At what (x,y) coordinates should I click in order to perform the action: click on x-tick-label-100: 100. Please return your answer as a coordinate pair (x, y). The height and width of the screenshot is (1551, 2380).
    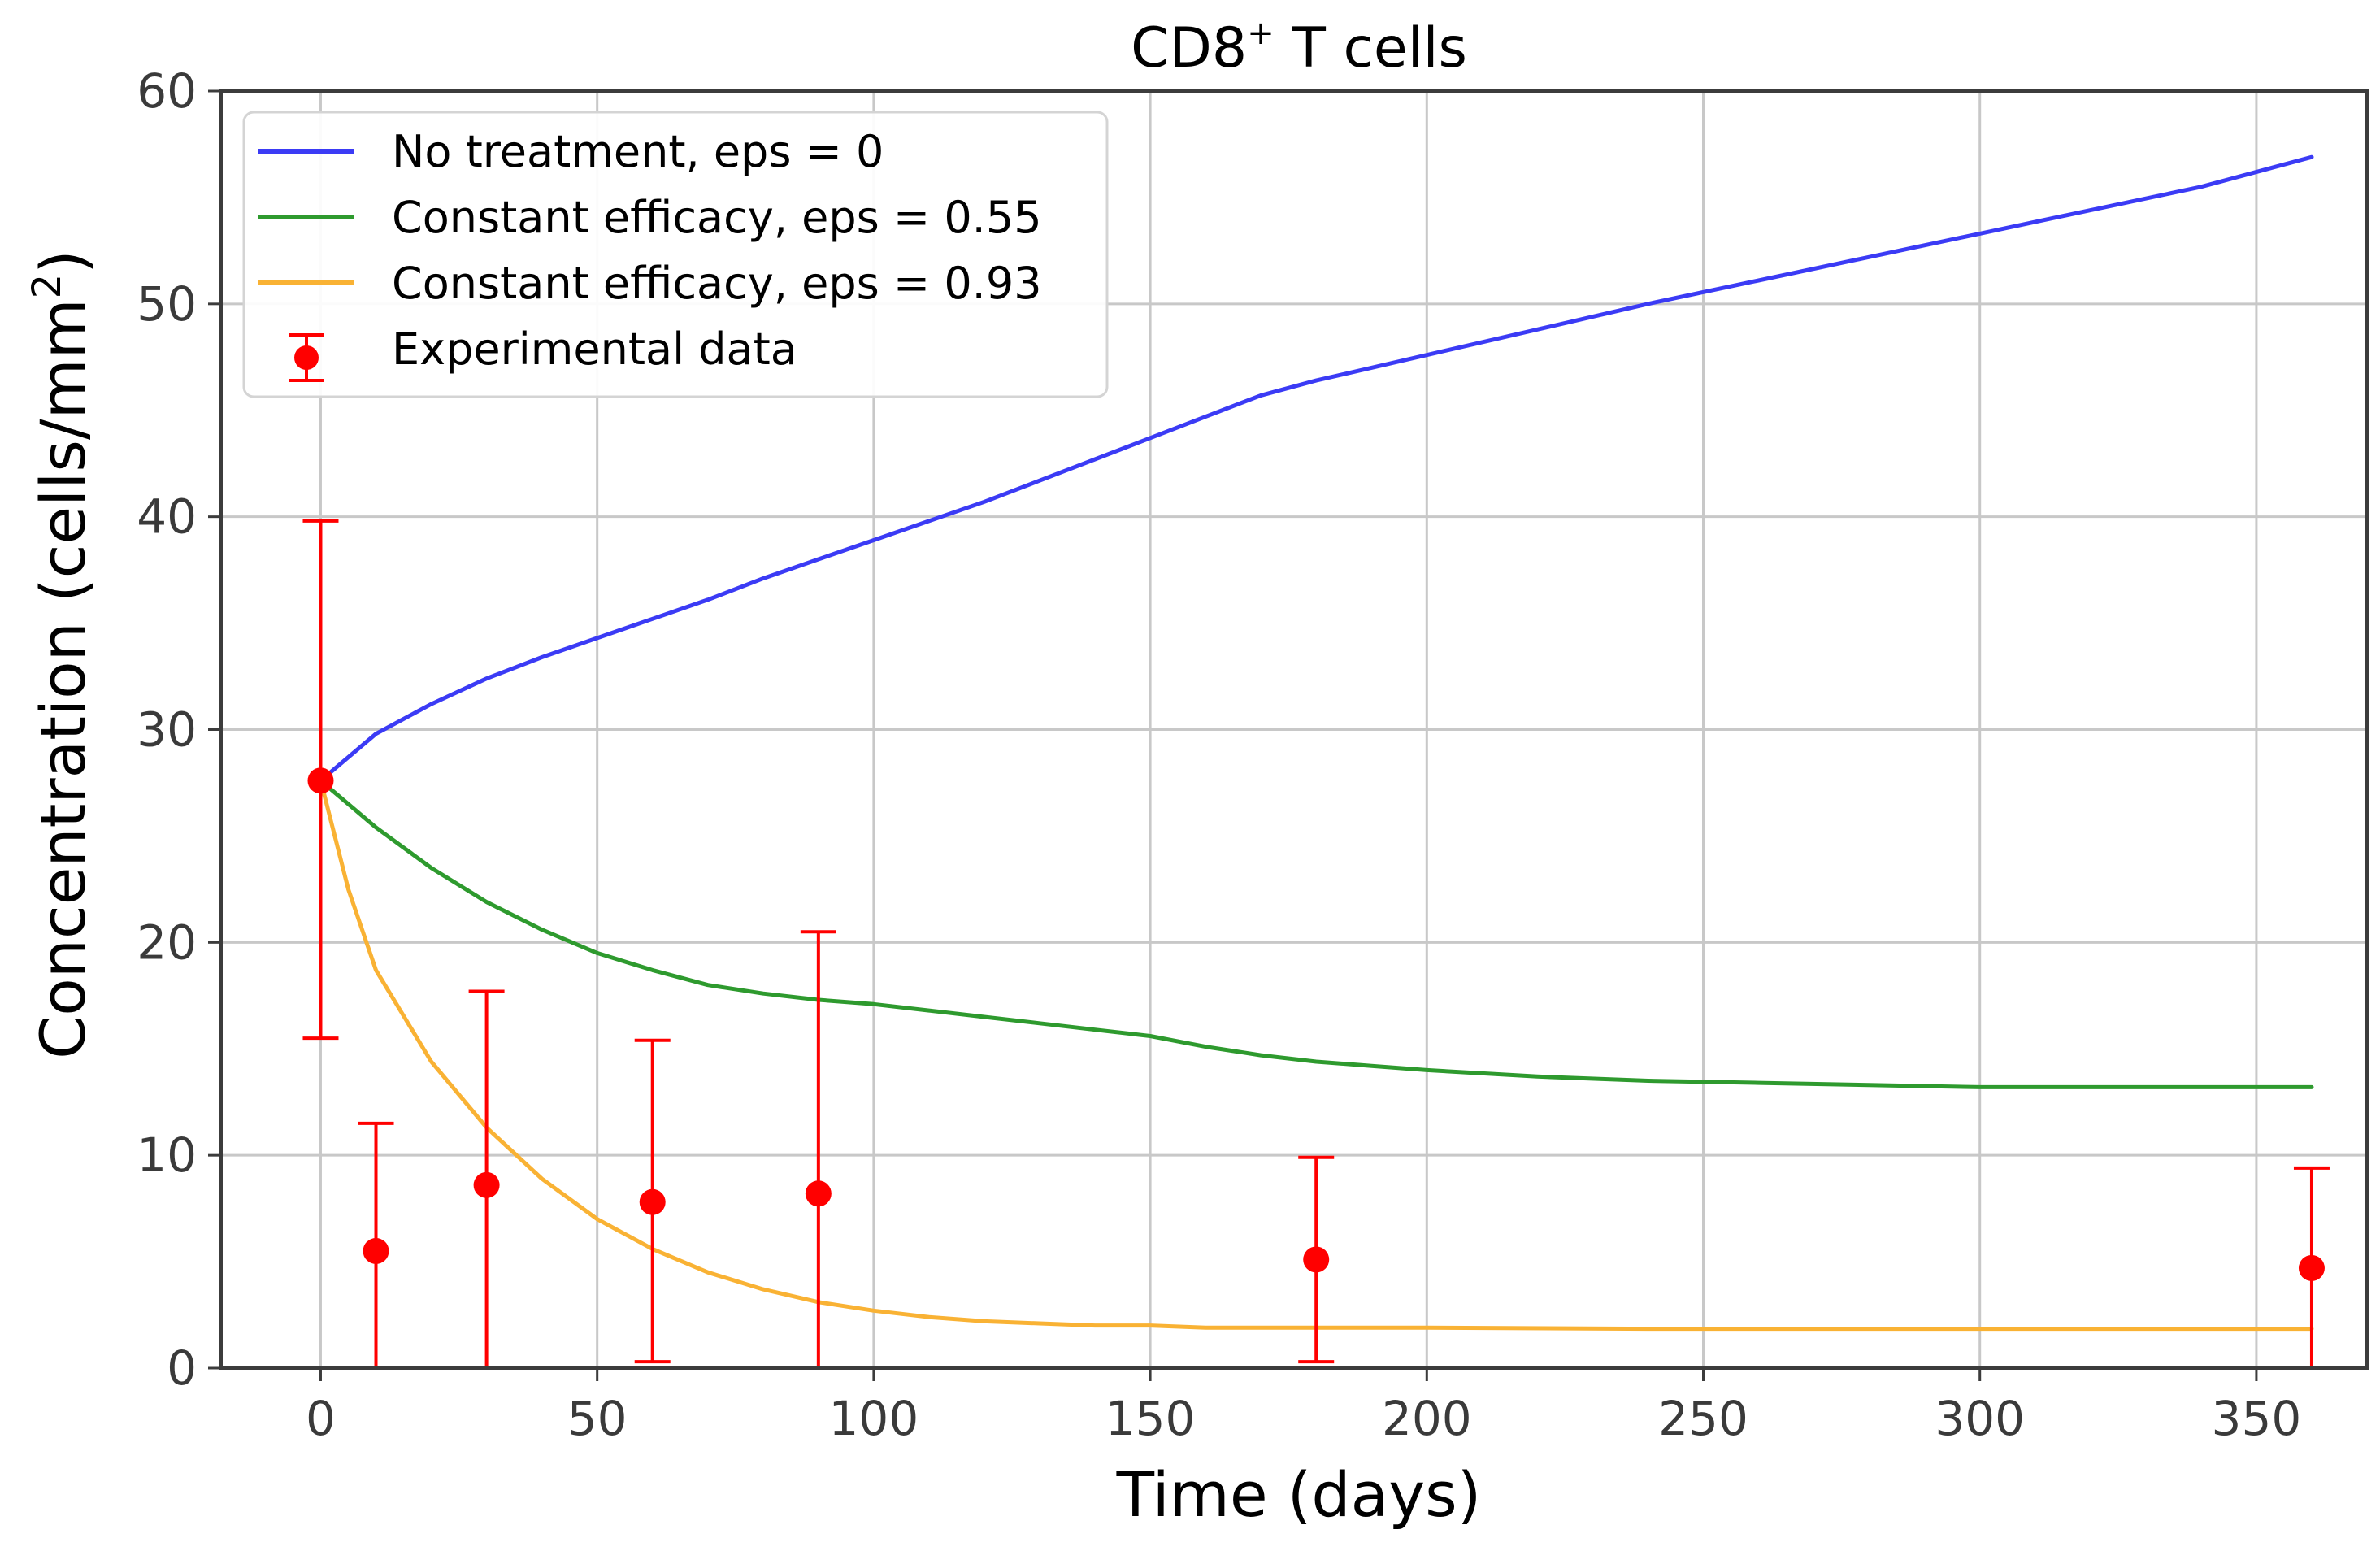
    Looking at the image, I should click on (874, 1418).